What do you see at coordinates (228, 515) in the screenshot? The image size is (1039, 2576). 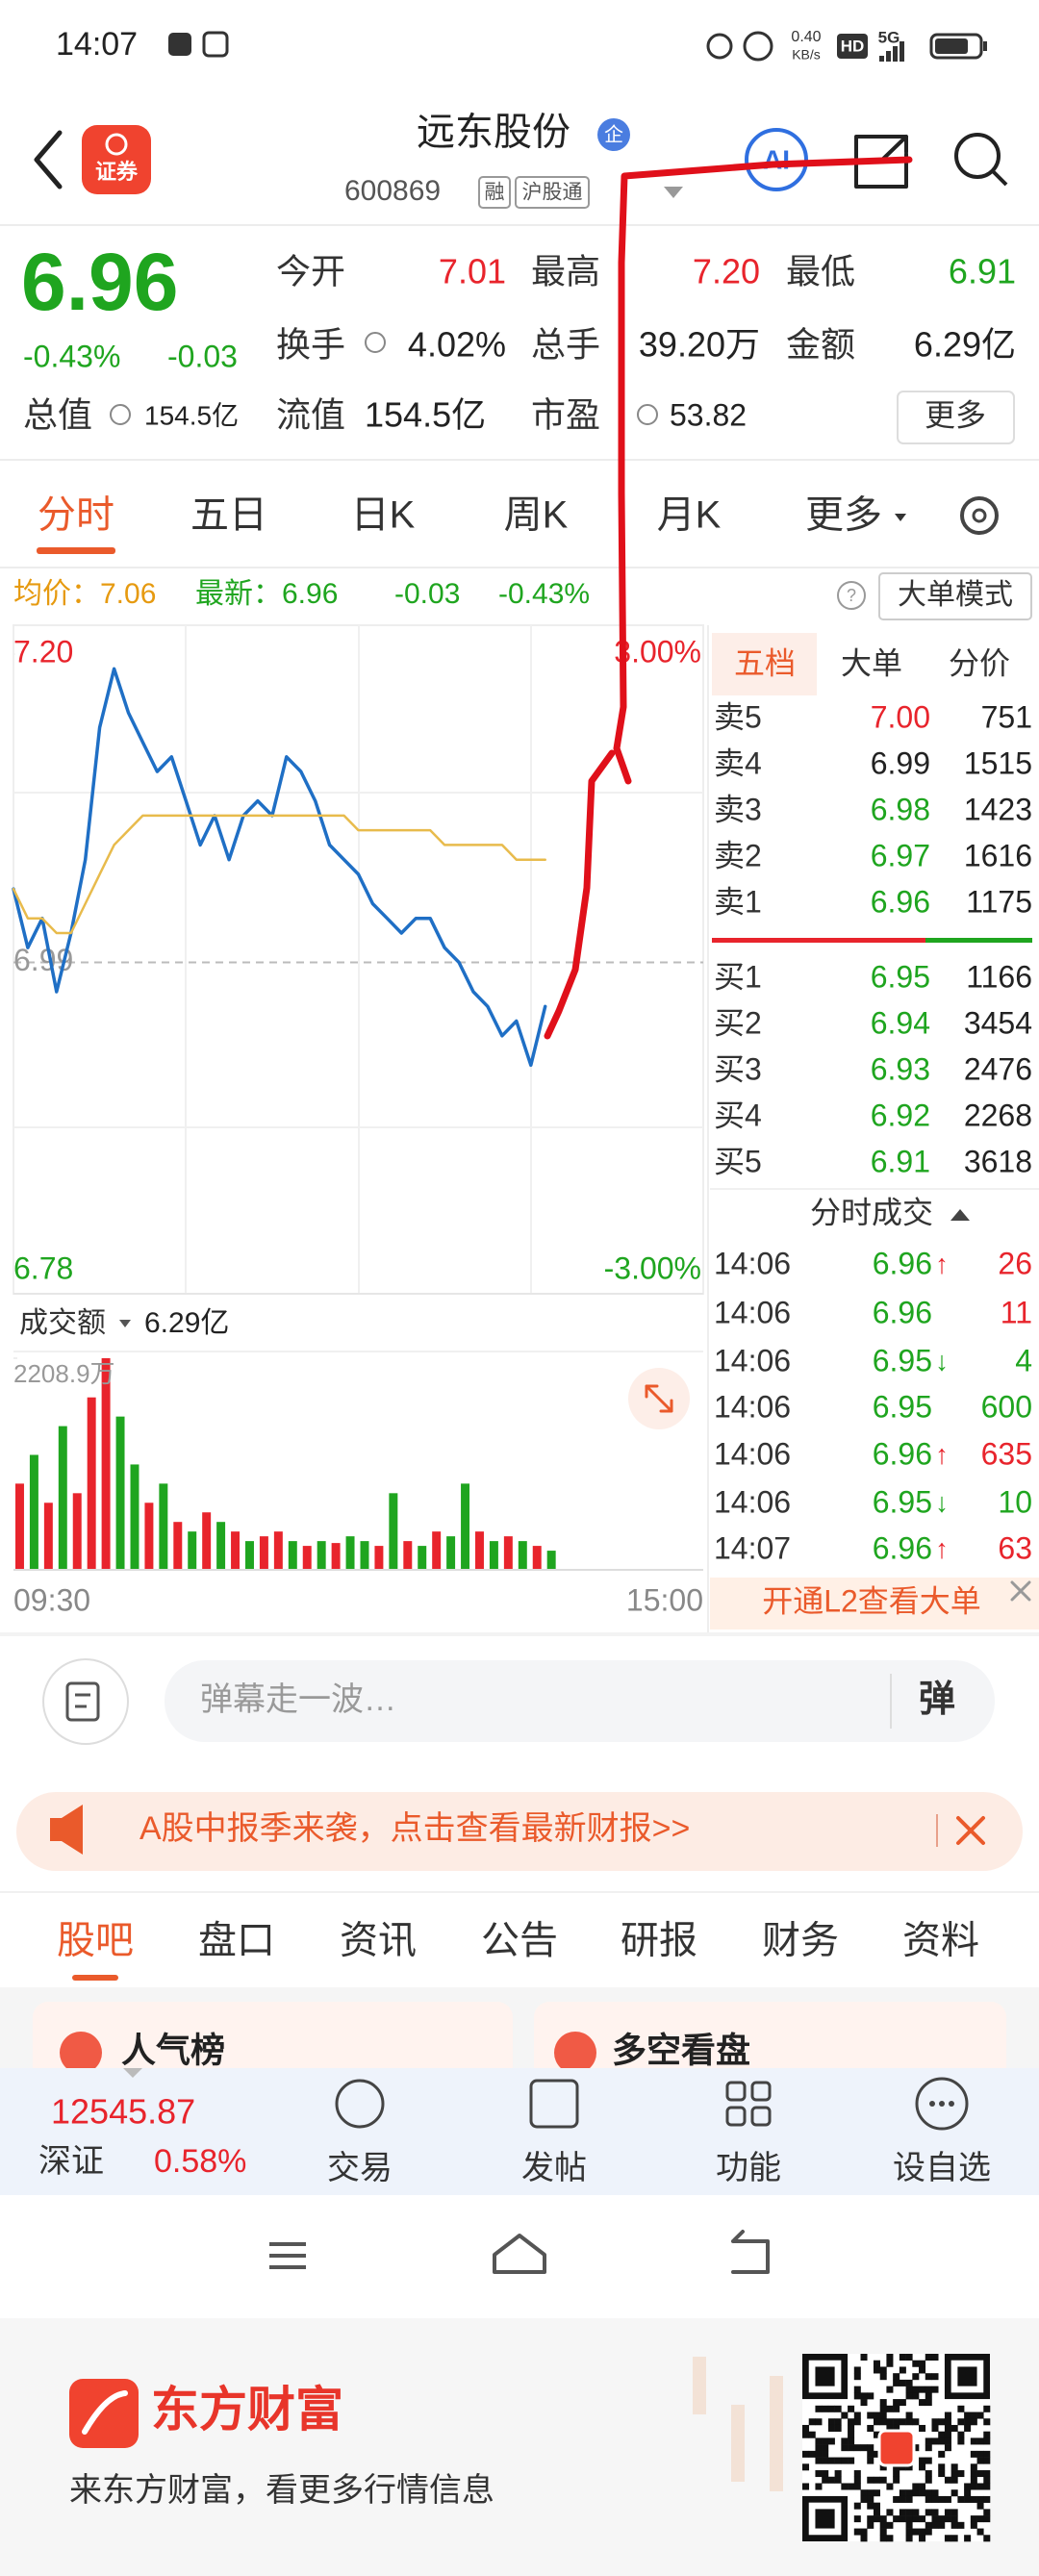 I see `tab: 五日` at bounding box center [228, 515].